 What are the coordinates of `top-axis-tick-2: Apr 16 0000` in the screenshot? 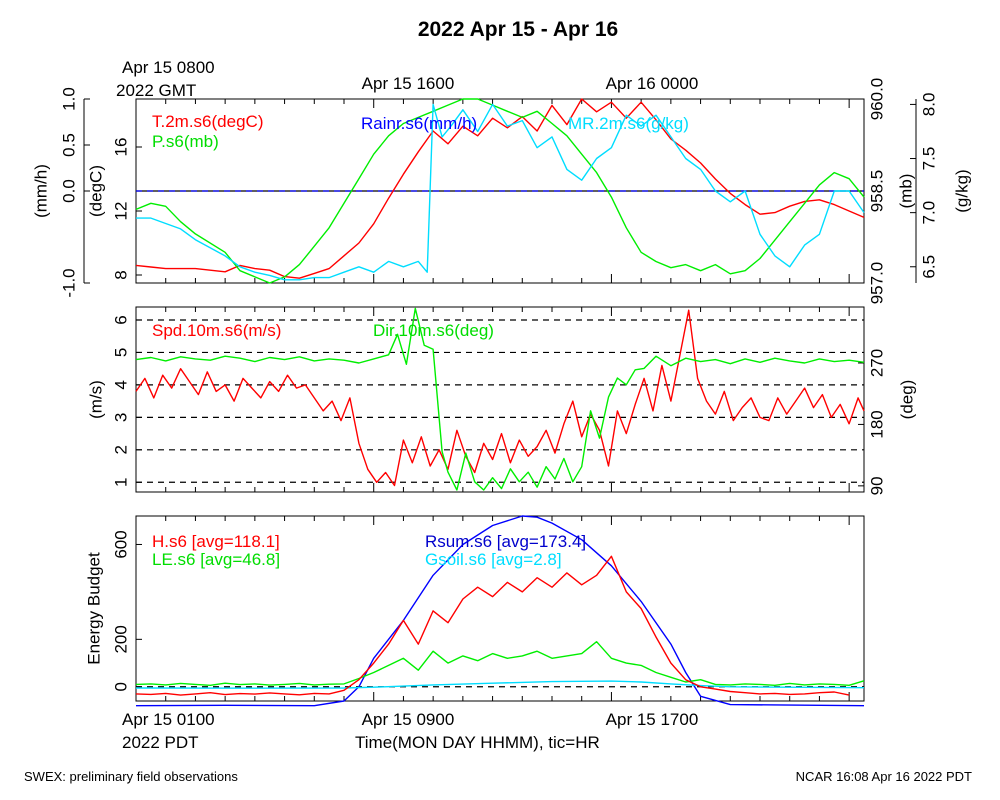 It's located at (652, 83).